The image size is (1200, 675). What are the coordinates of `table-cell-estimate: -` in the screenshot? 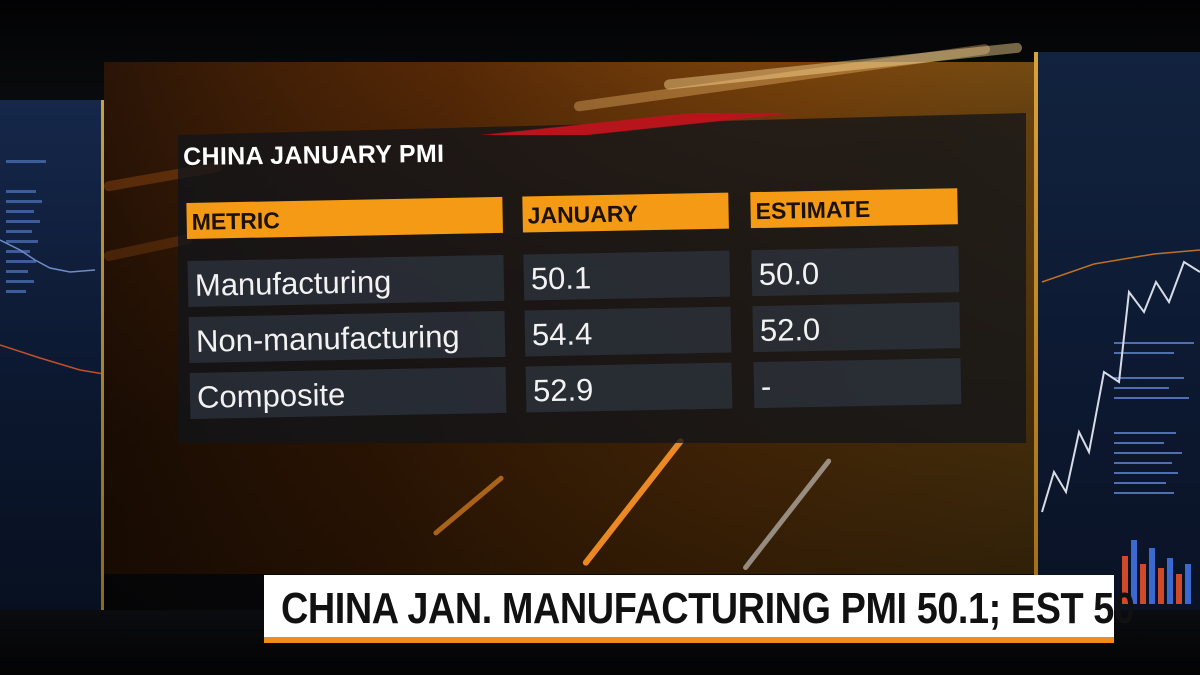 It's located at (857, 383).